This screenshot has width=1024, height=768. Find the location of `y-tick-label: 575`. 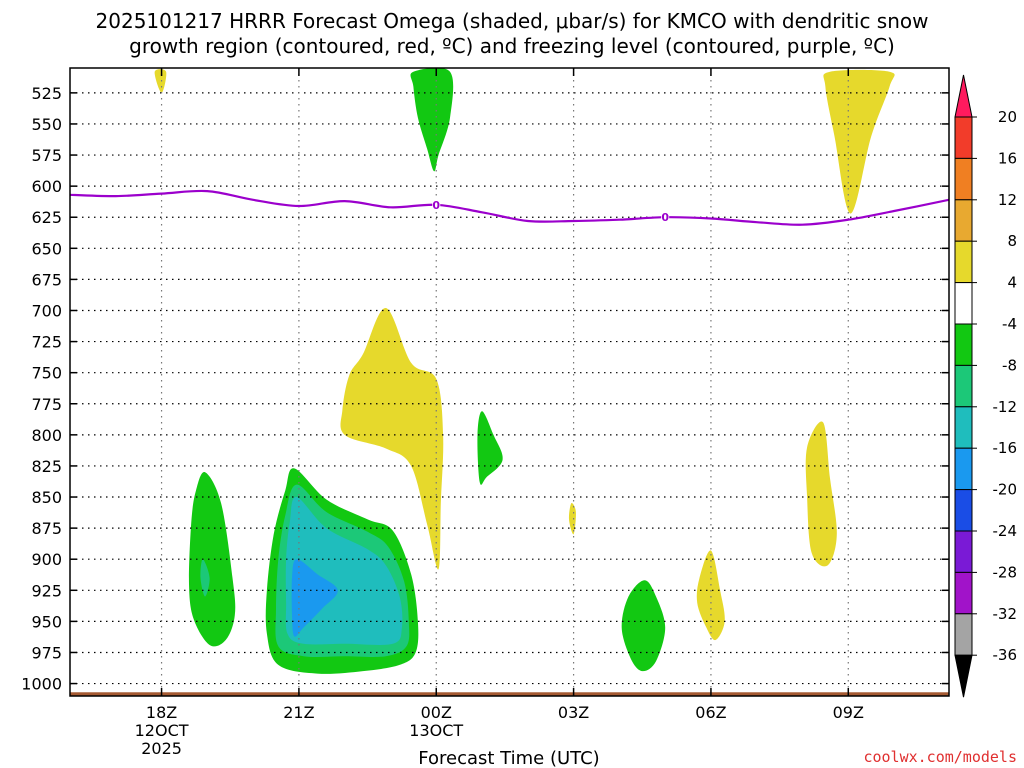

y-tick-label: 575 is located at coordinates (46, 155).